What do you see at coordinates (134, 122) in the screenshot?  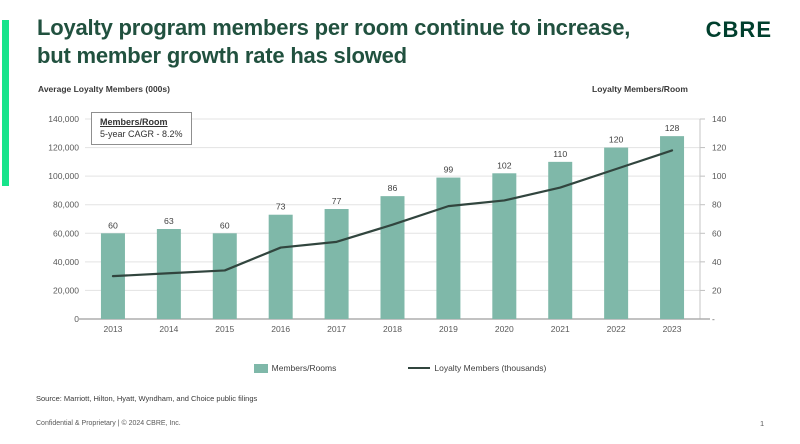 I see `annotation-title: Members/Room` at bounding box center [134, 122].